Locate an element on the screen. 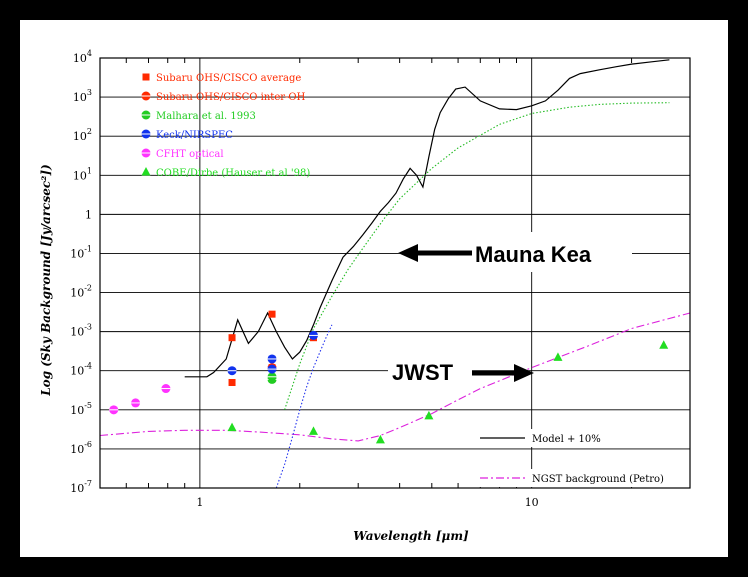 This screenshot has height=577, width=748. legend-entry-label: CFHT optical is located at coordinates (190, 154).